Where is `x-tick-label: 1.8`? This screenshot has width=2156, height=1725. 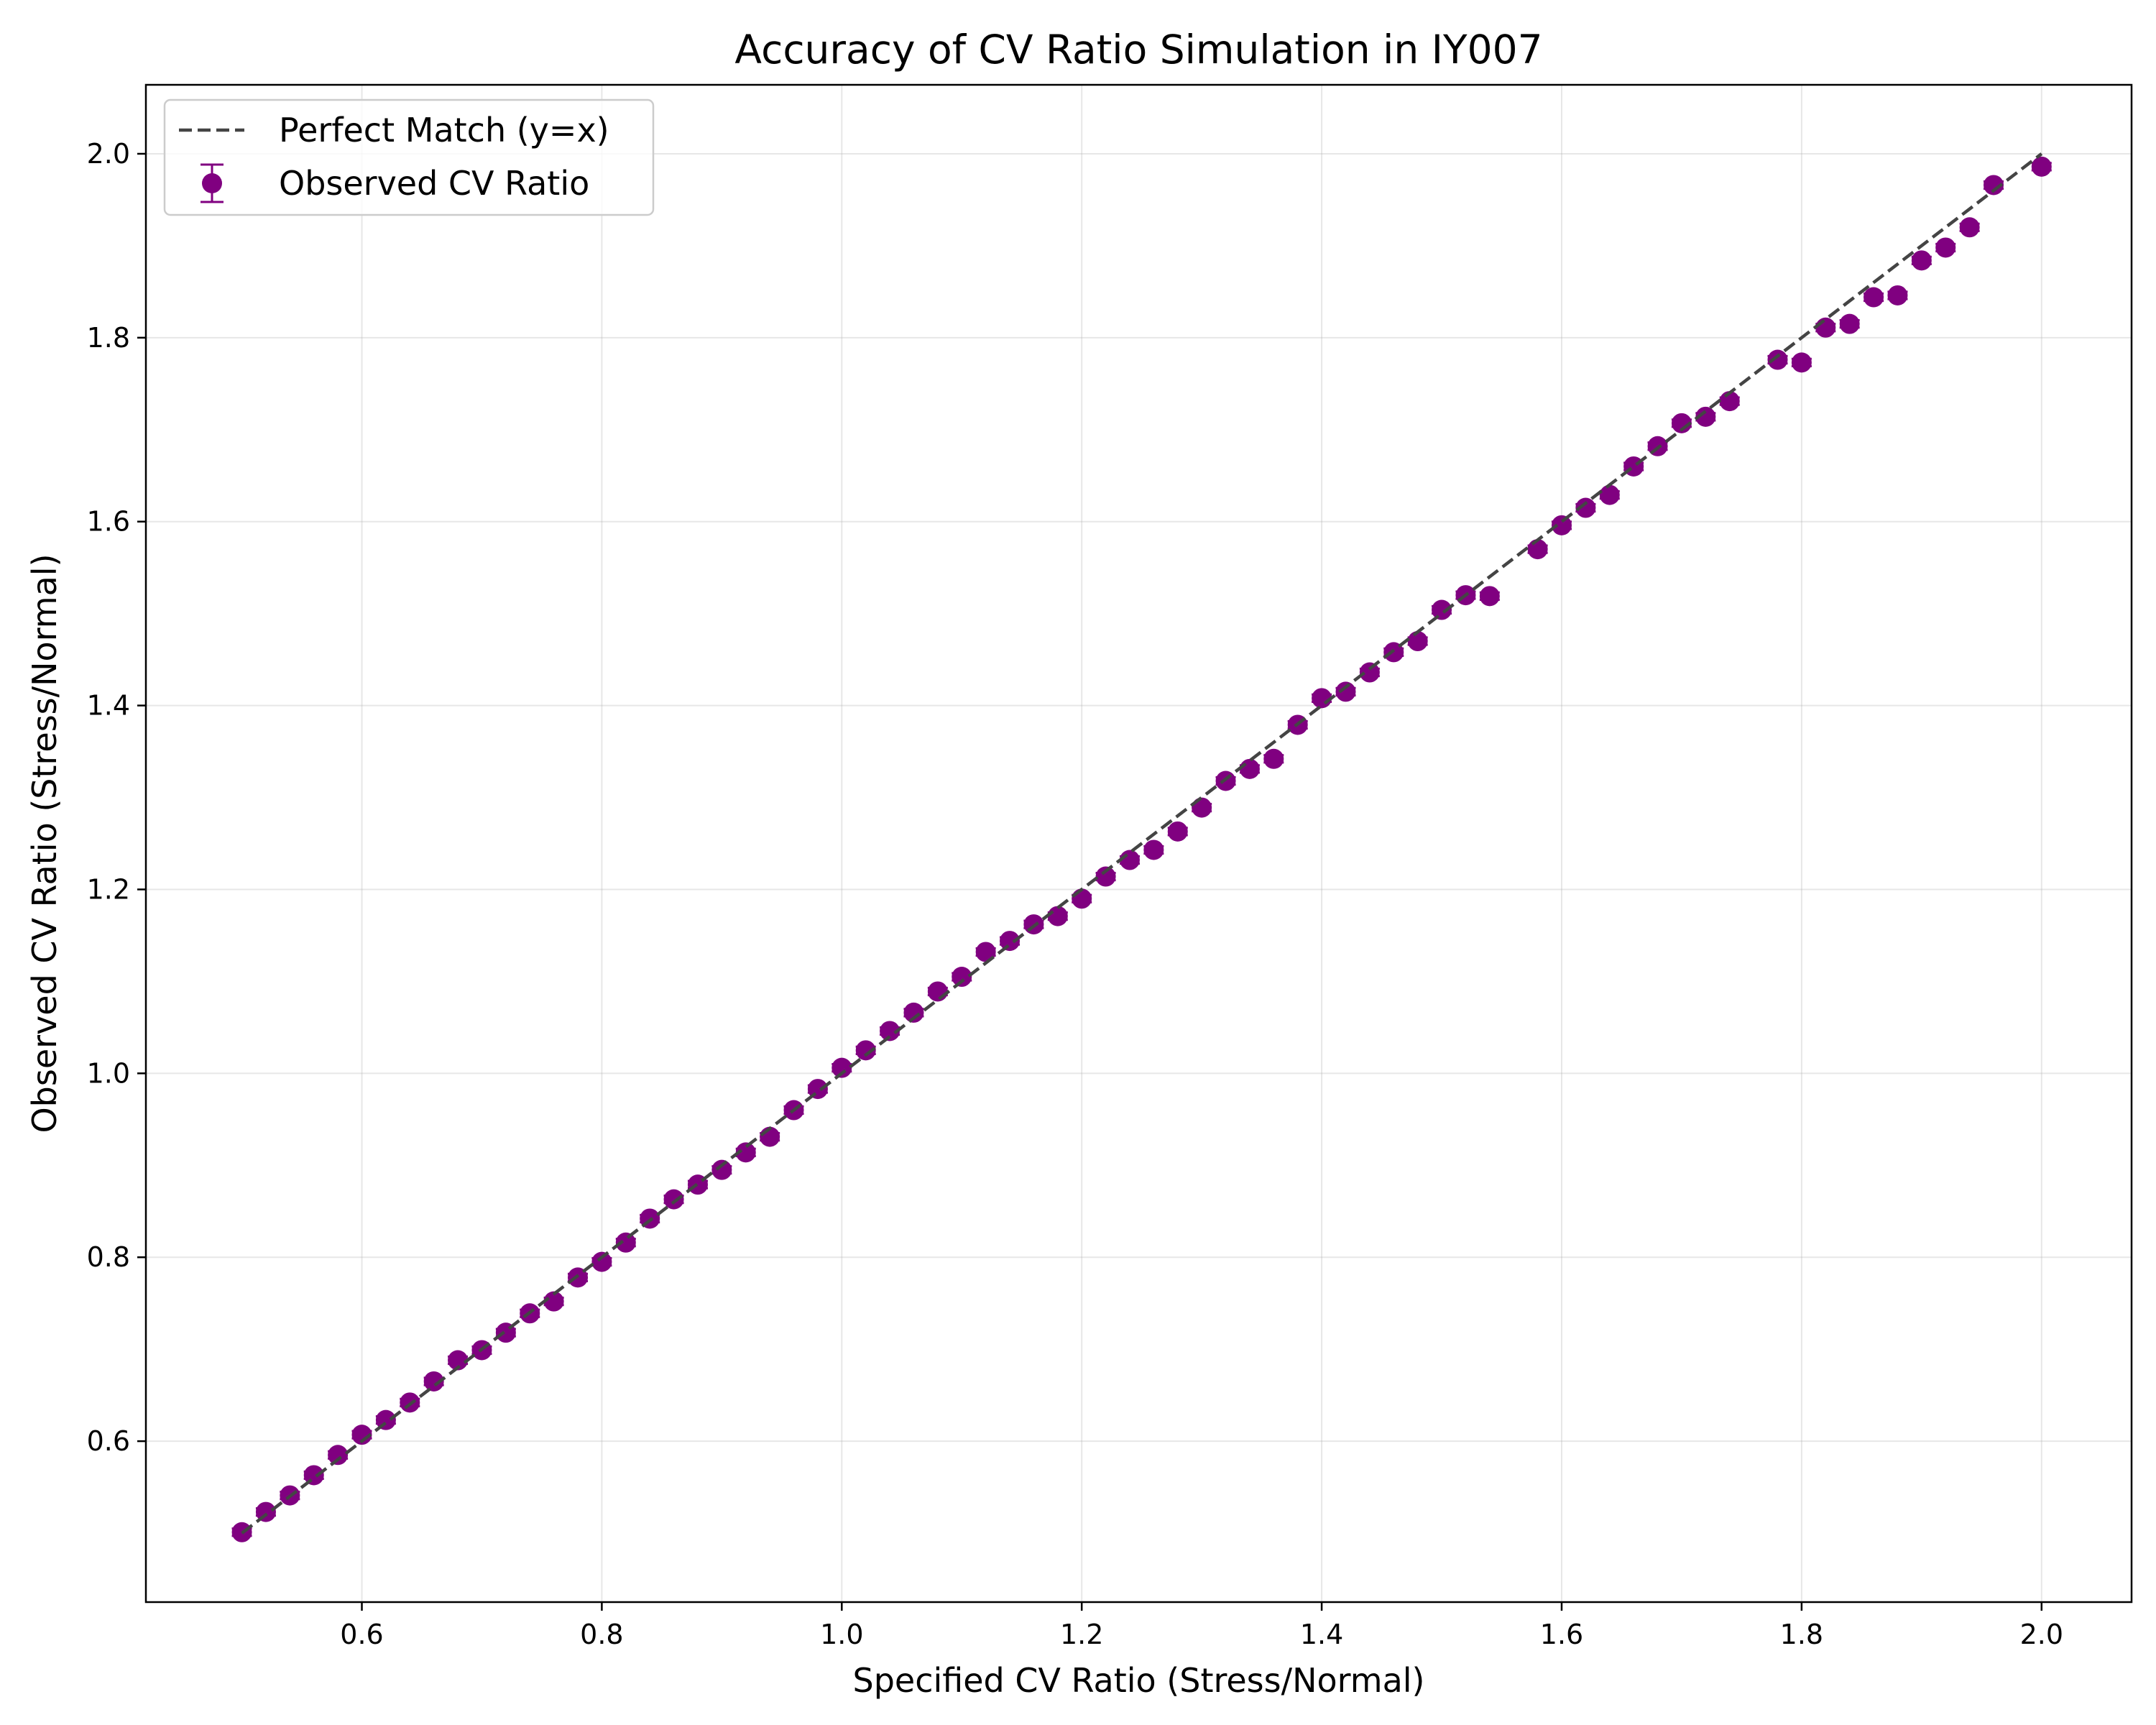
x-tick-label: 1.8 is located at coordinates (1801, 1634).